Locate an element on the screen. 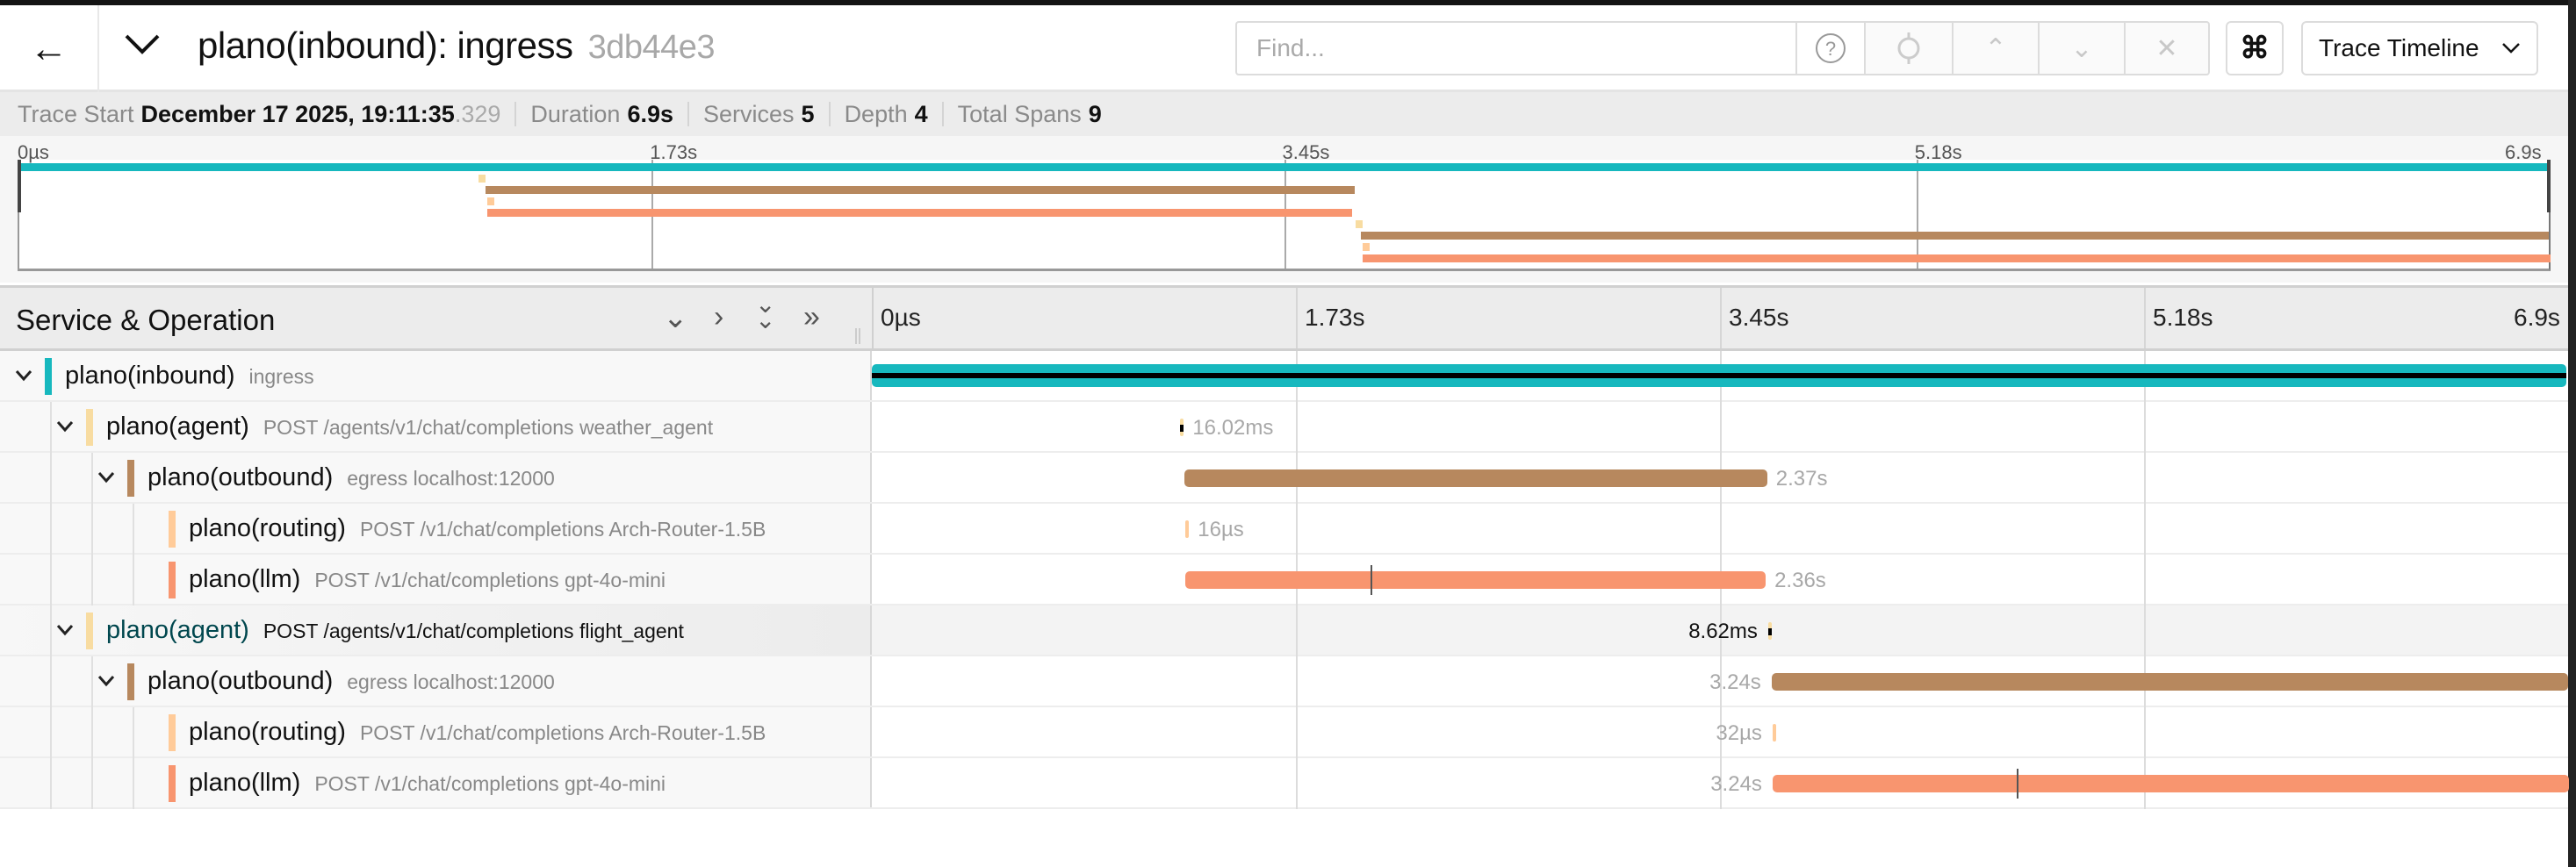 The image size is (2576, 867). view-select-value: Trace Timeline is located at coordinates (2399, 47).